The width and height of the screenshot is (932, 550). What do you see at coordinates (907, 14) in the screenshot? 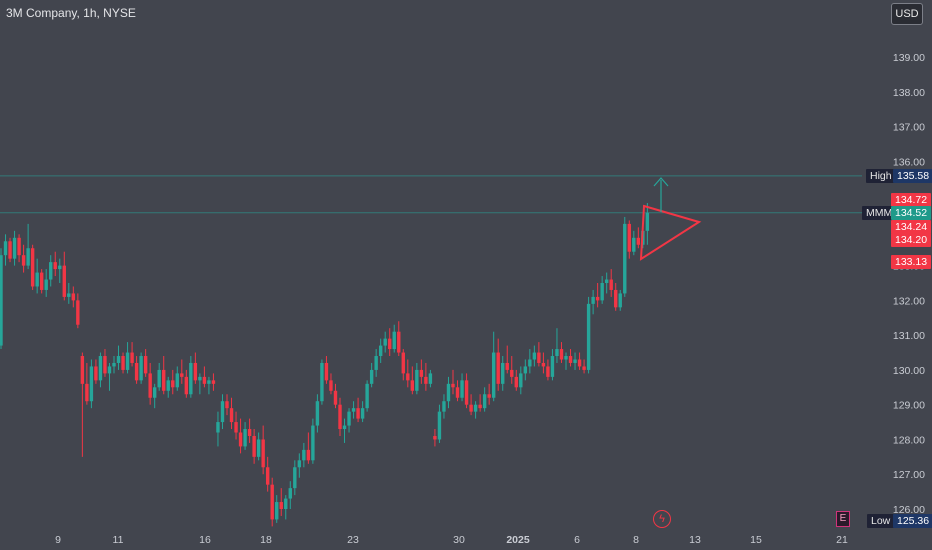
I see `currency-button: USD` at bounding box center [907, 14].